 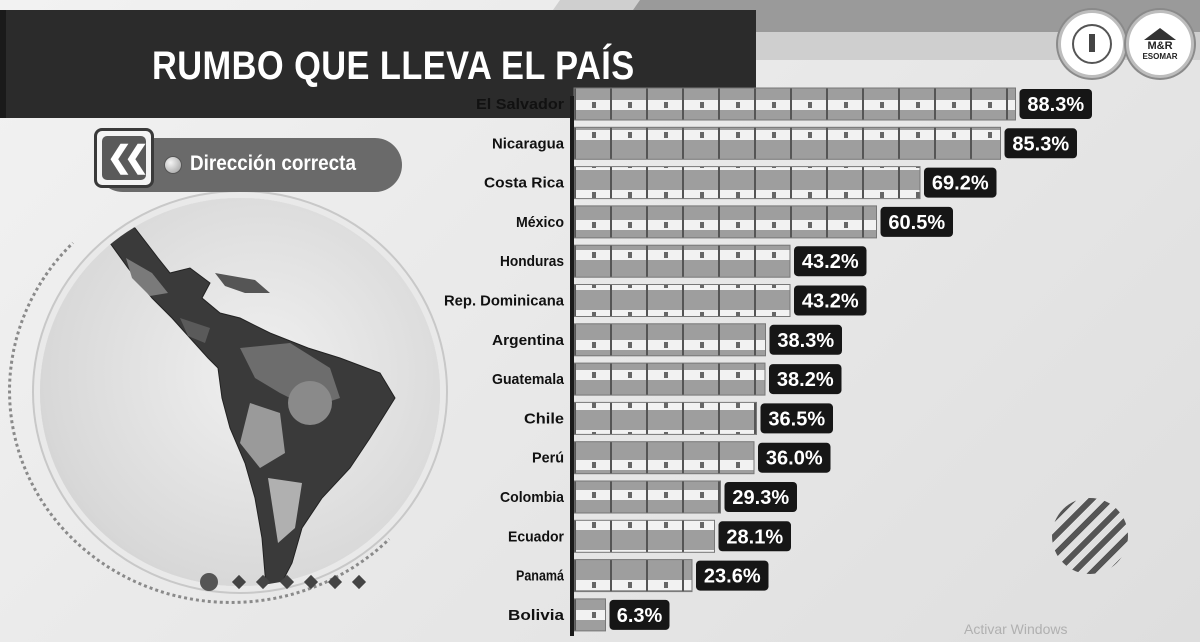 I want to click on lighthouse-seal-icon, so click(x=1092, y=44).